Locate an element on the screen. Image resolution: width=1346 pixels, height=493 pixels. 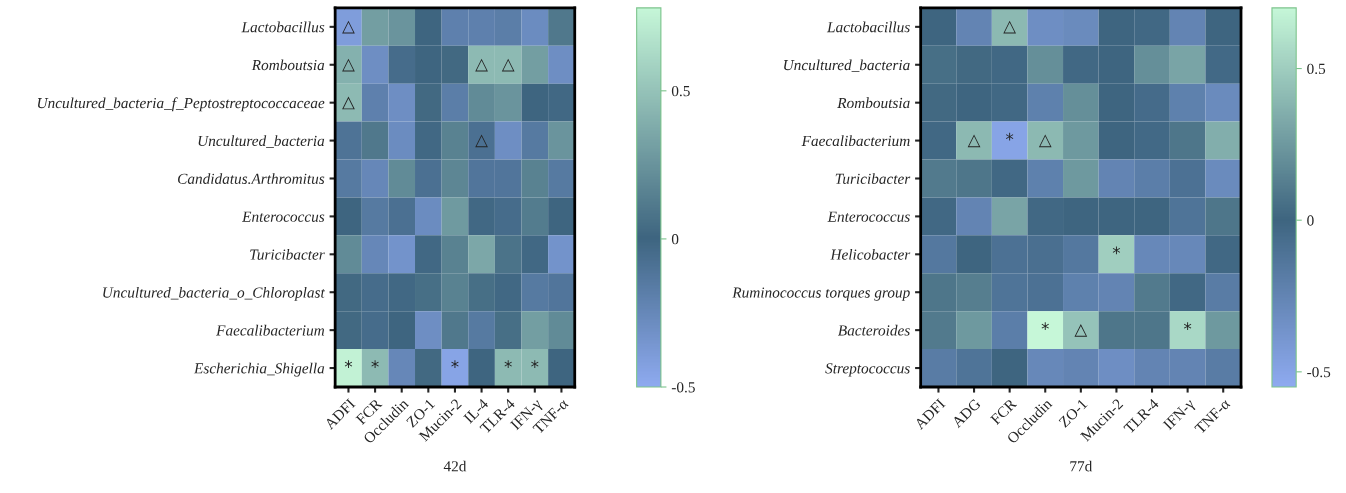
y-tick-label: Uncultured_bacteria_o_Chloroplast is located at coordinates (214, 293).